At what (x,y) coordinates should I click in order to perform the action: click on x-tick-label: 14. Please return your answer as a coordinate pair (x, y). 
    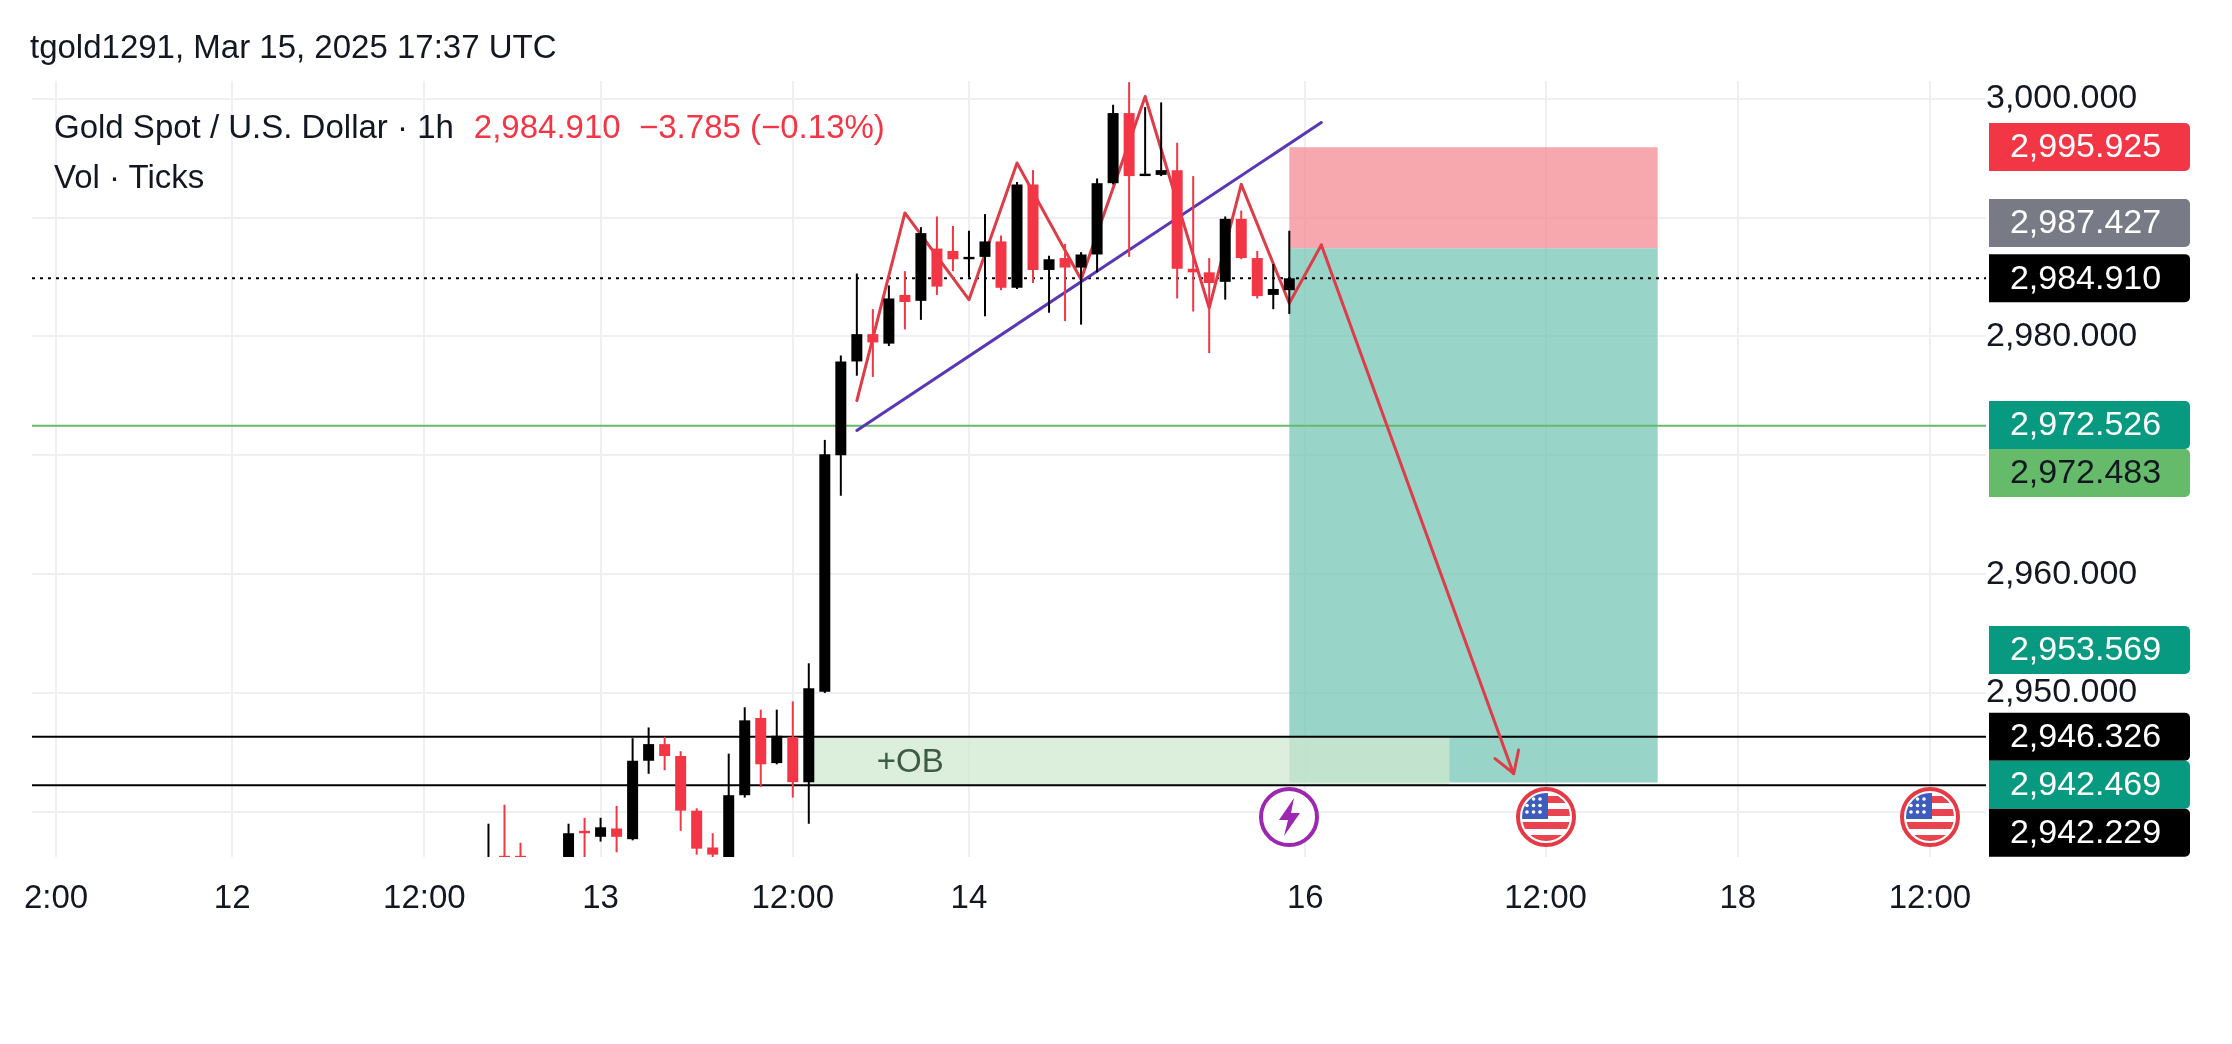
    Looking at the image, I should click on (969, 896).